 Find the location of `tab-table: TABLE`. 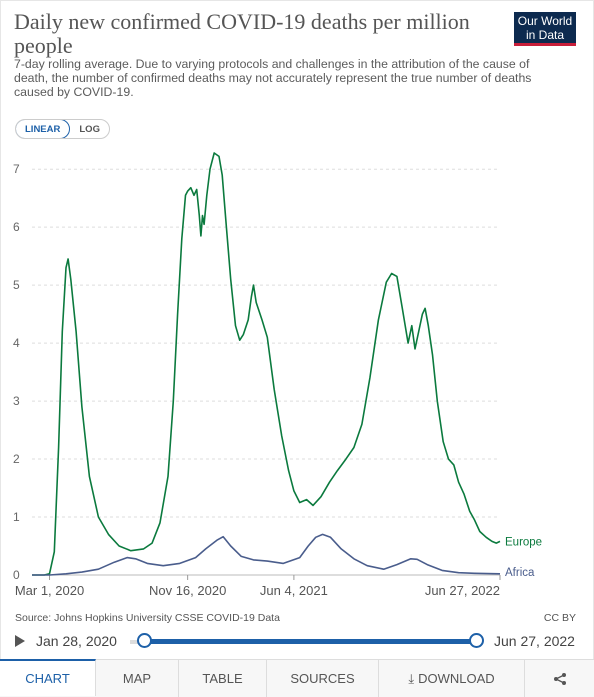

tab-table: TABLE is located at coordinates (223, 678).